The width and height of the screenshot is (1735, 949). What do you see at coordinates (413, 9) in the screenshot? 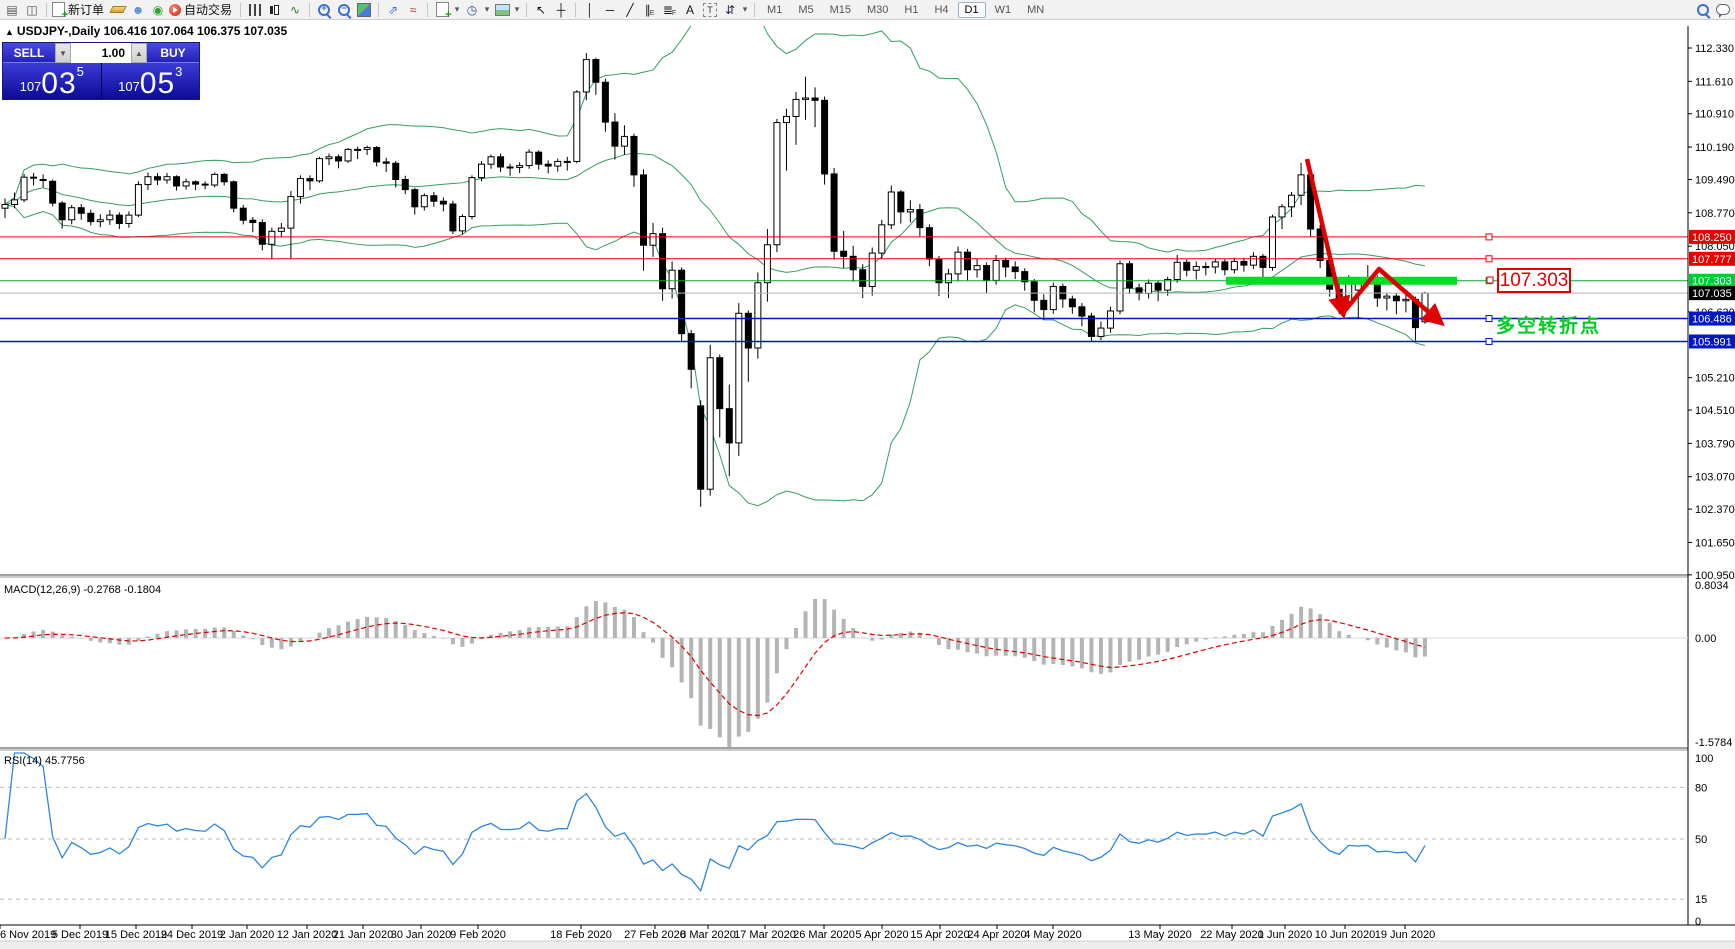
I see `cycles-icon: ≈` at bounding box center [413, 9].